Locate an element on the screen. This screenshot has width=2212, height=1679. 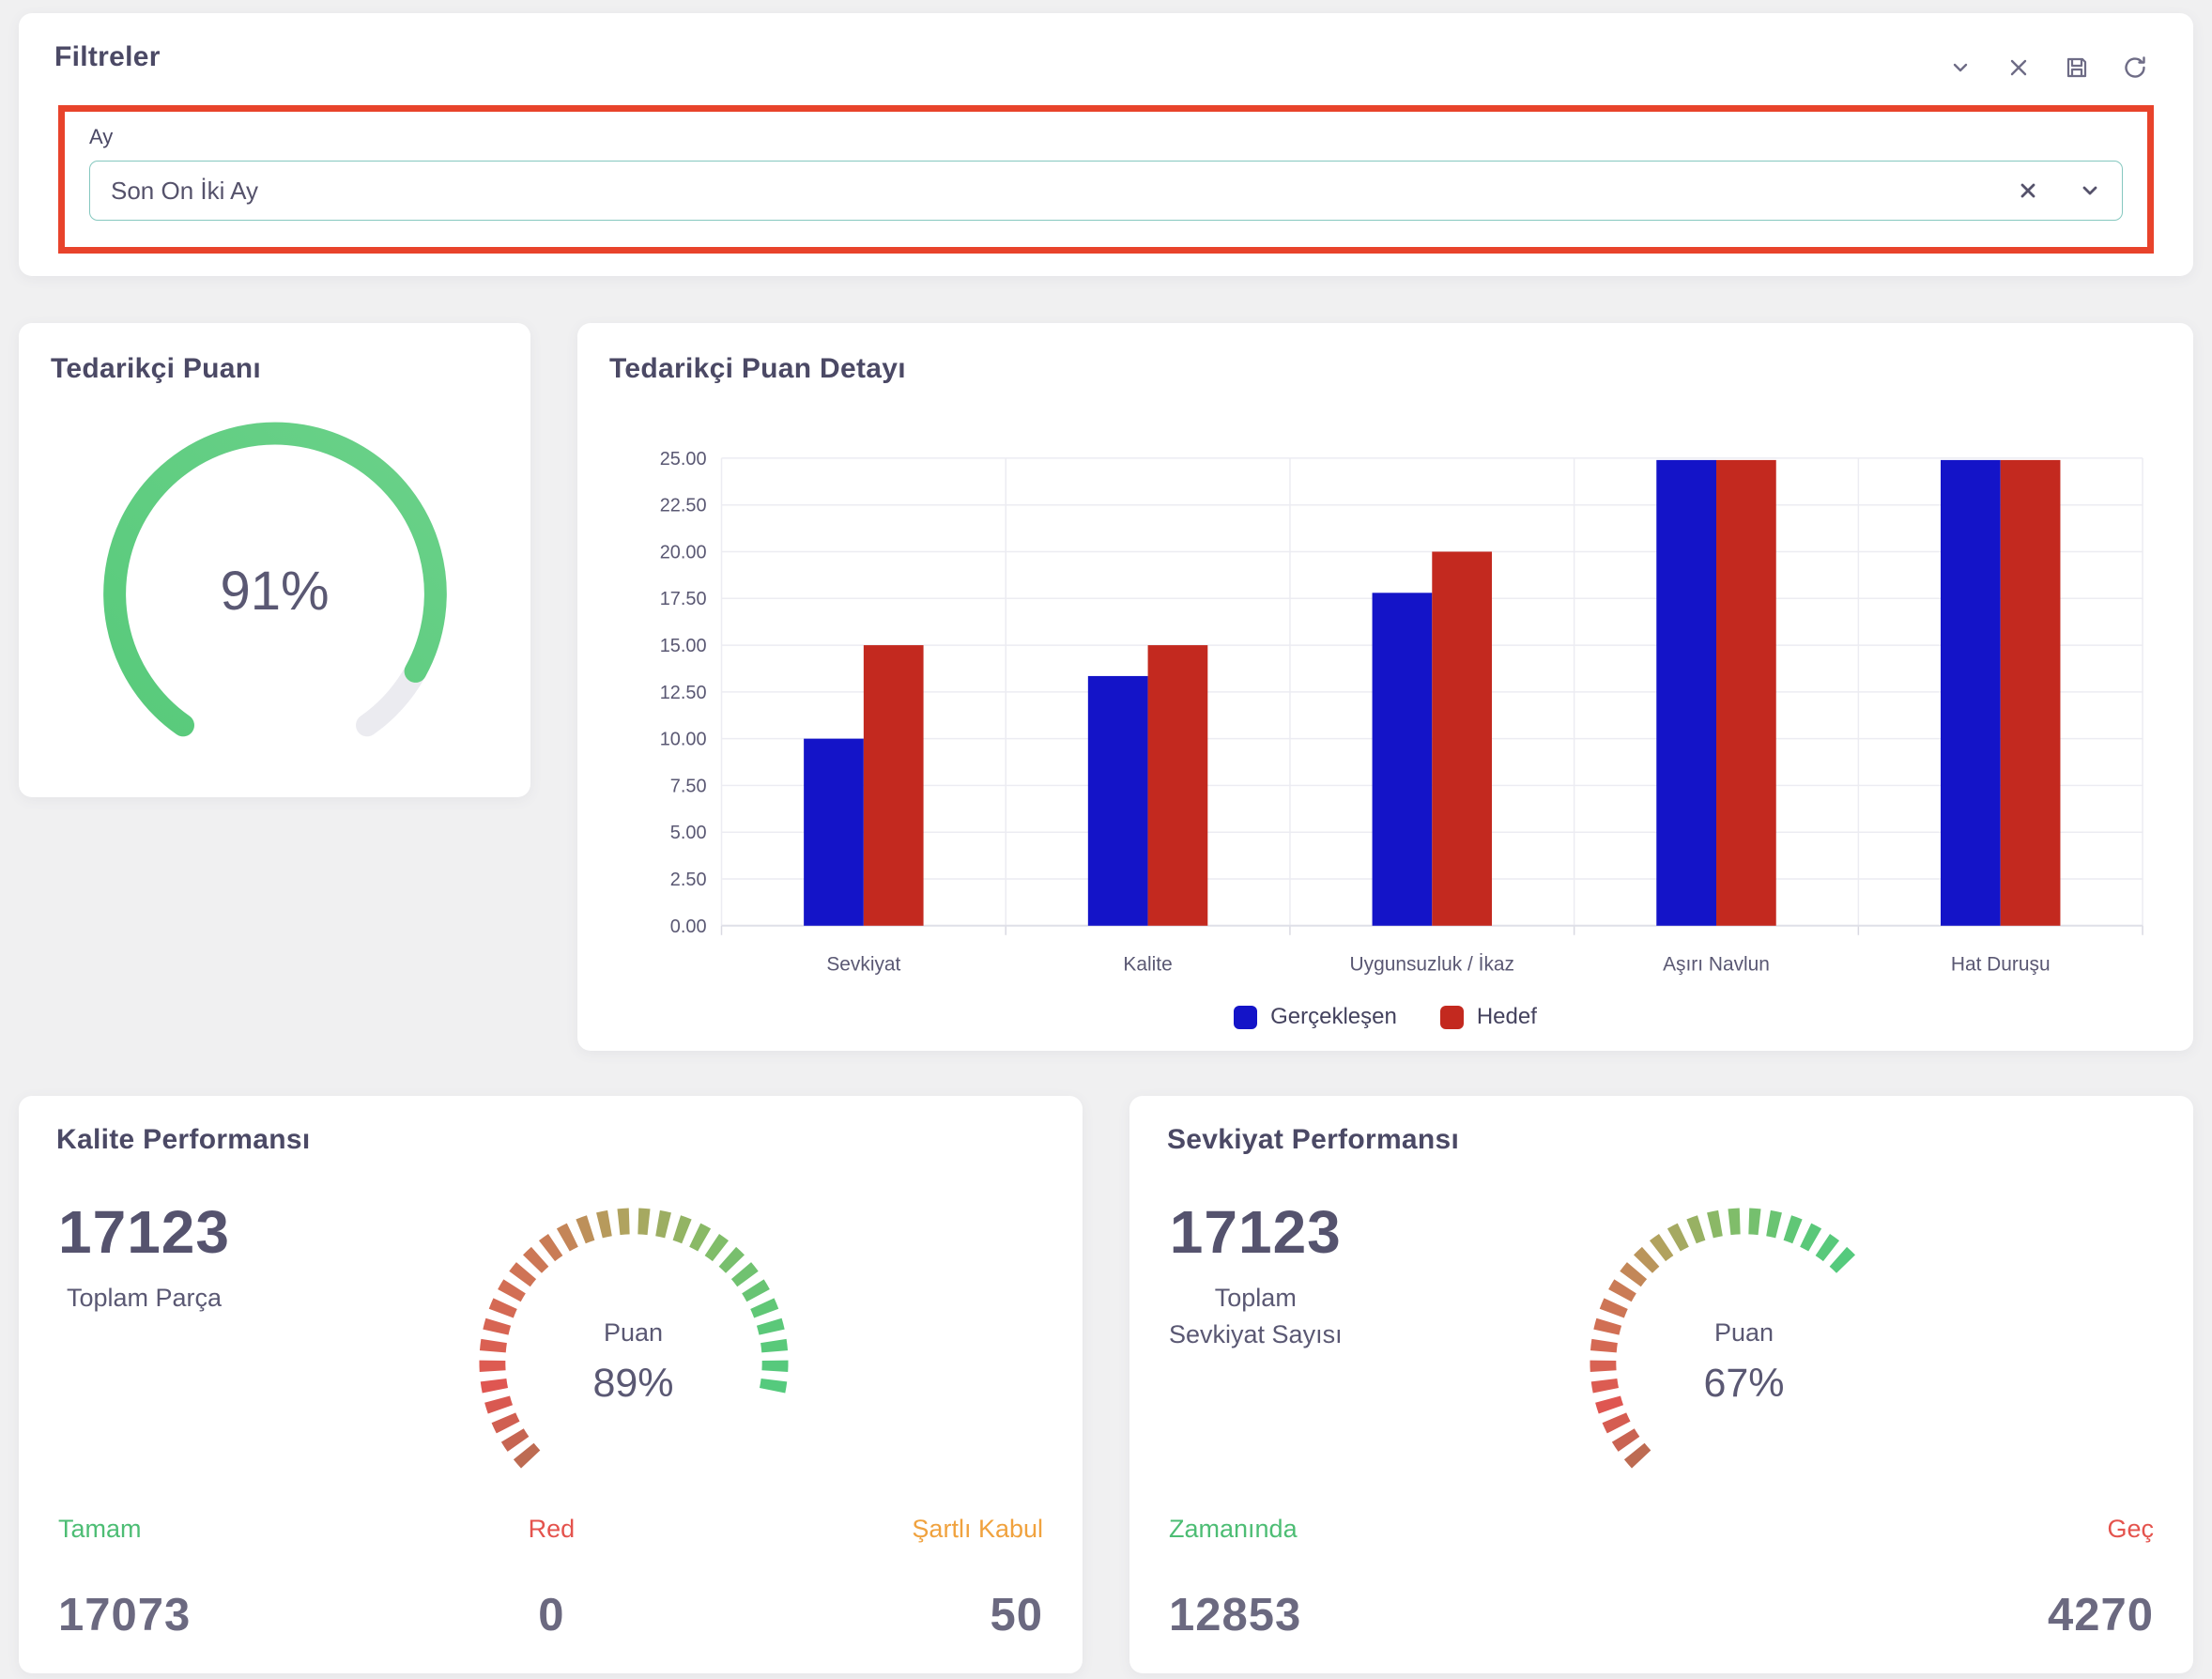
highlighted-filter-region: Ay Son On İki Ay is located at coordinates (1106, 179).